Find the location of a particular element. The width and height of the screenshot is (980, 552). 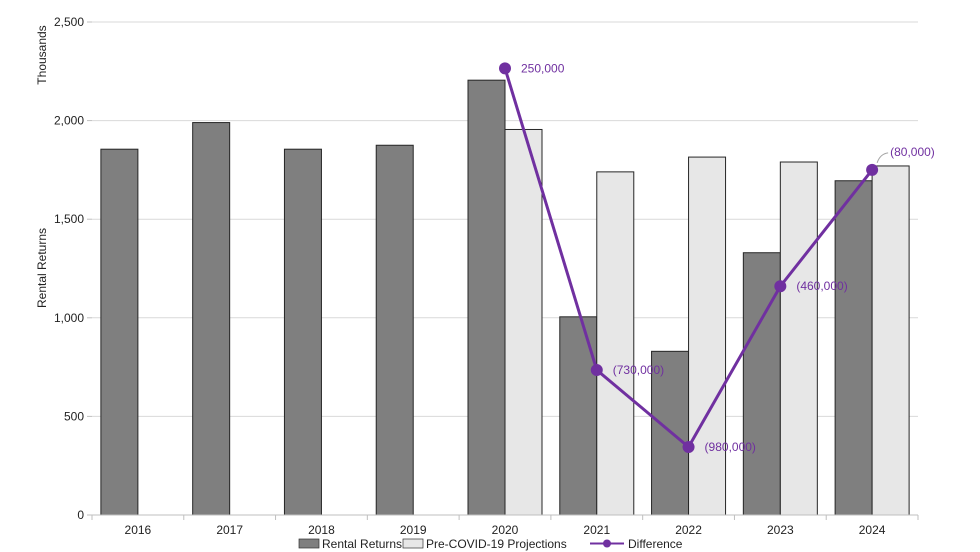

bar-pre-covid-projection-2024 is located at coordinates (890, 340).